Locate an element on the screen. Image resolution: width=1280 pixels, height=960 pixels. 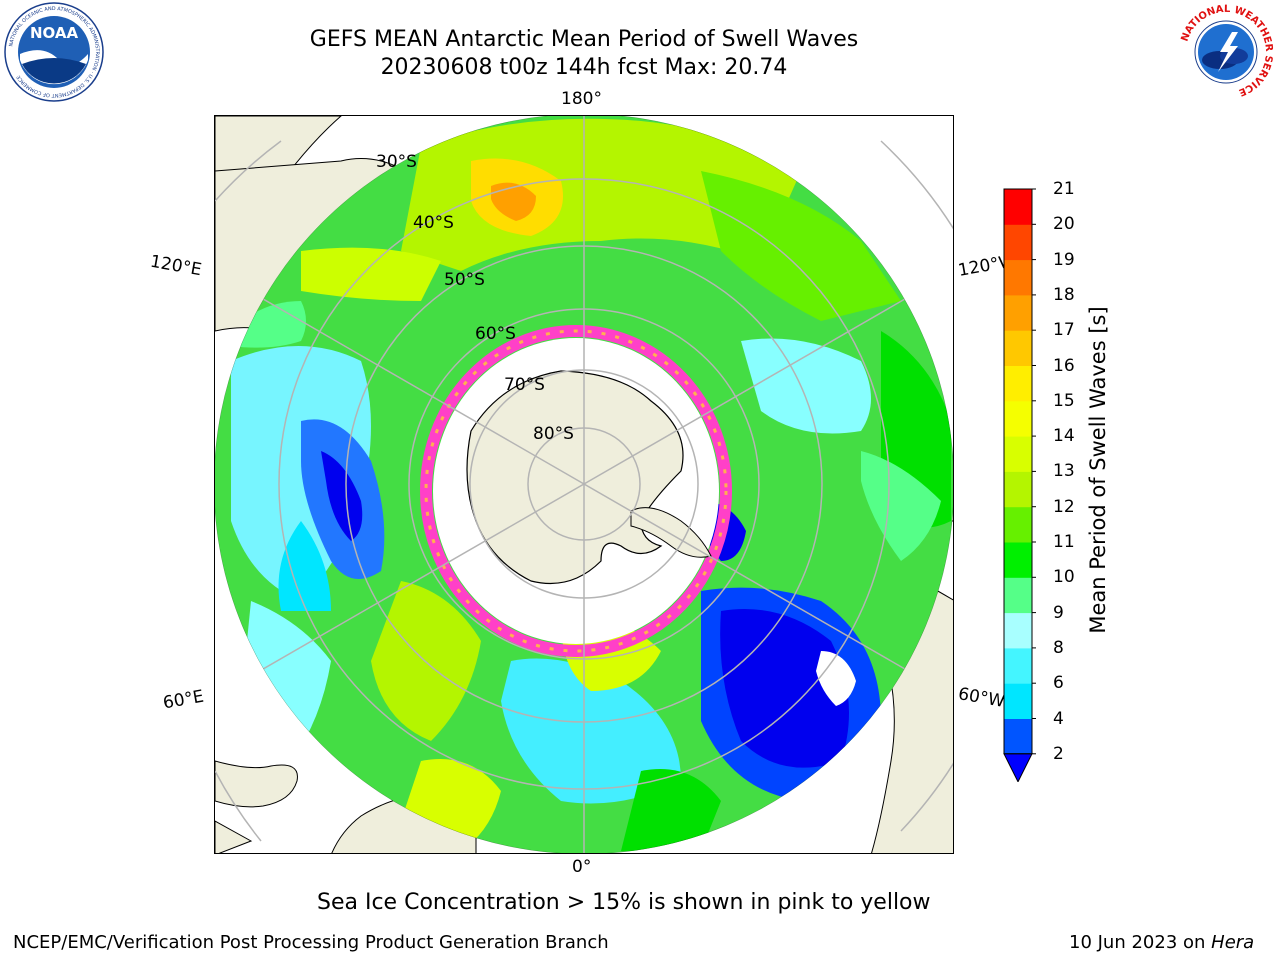
colorbar-tick-label: 11 is located at coordinates (1064, 542).